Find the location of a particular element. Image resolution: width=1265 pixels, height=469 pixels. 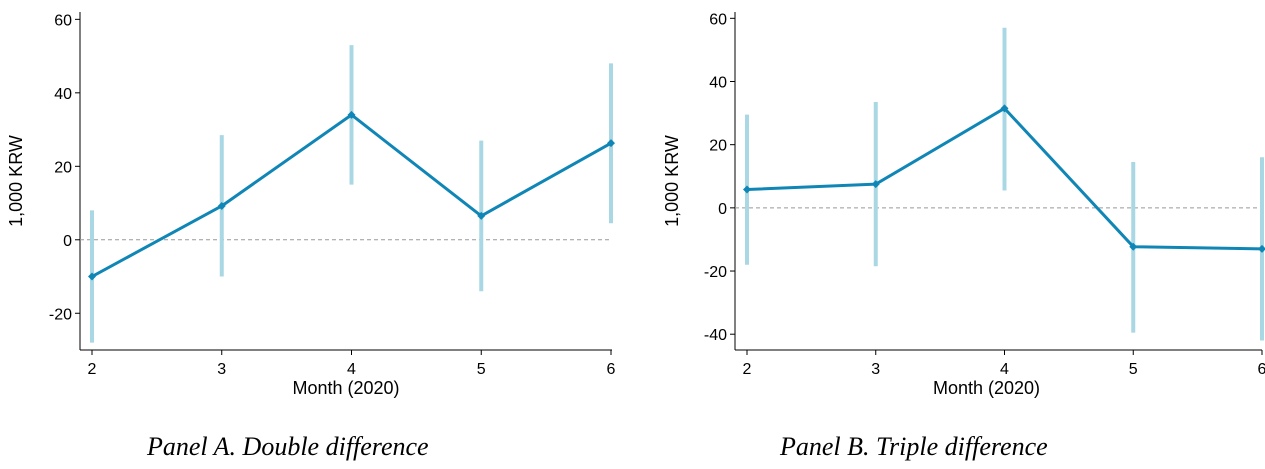

panel-b-x-tick-label: 2 is located at coordinates (747, 369).